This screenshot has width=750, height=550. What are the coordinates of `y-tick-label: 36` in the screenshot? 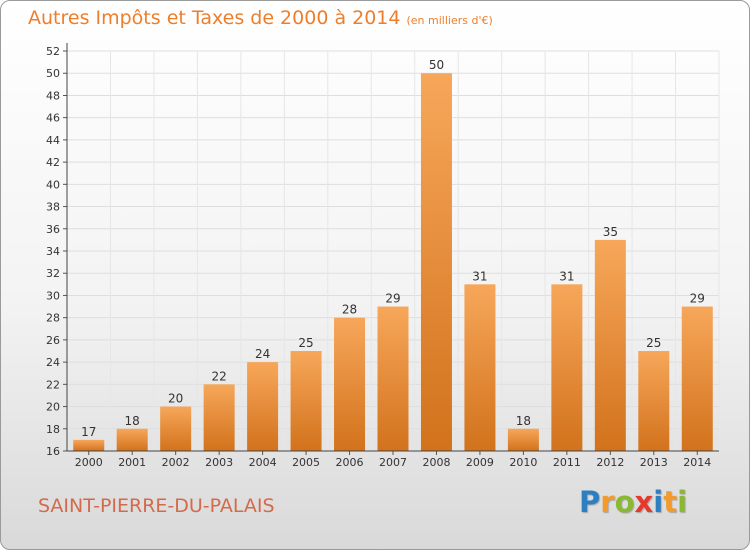 It's located at (53, 229).